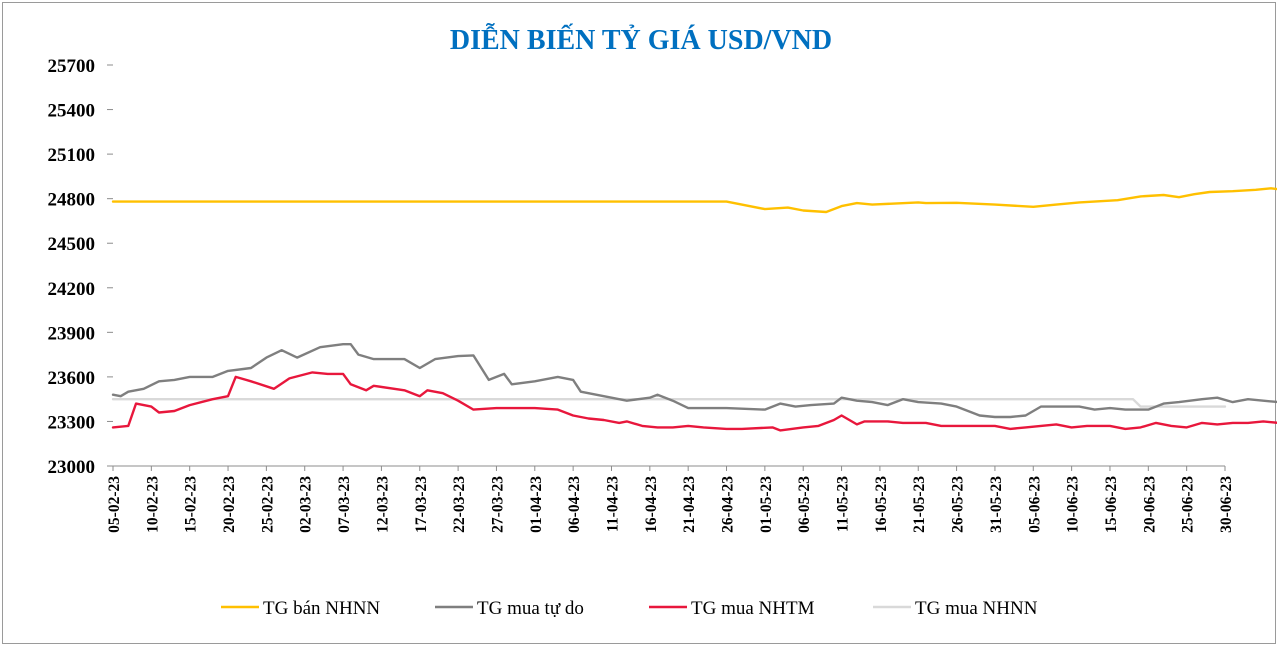  What do you see at coordinates (321, 608) in the screenshot?
I see `legend-label-1: TG bán NHNN` at bounding box center [321, 608].